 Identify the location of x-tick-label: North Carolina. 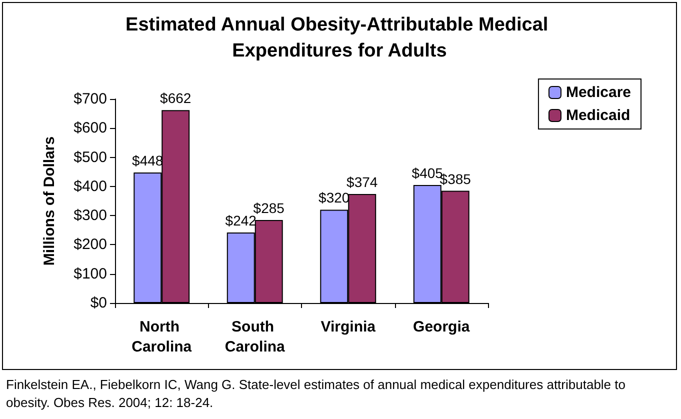
(162, 337).